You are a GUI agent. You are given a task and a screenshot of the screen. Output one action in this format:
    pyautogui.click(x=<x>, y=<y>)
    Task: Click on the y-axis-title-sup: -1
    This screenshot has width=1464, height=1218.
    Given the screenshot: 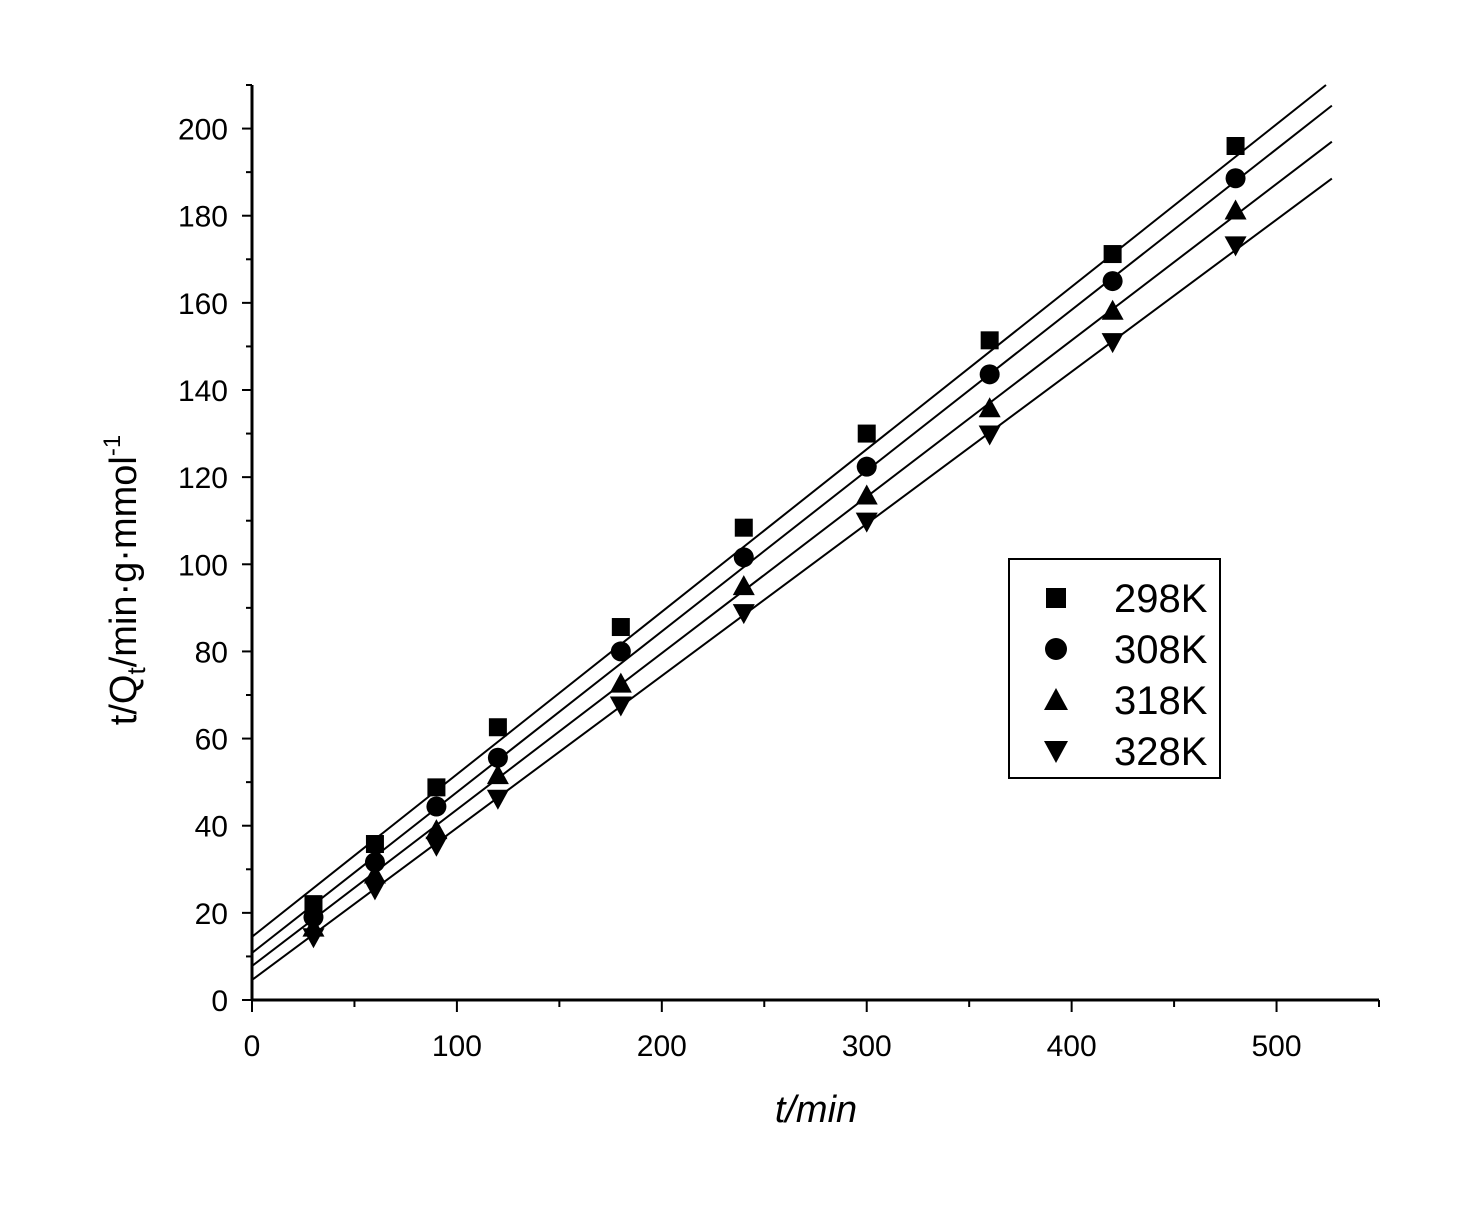 What is the action you would take?
    pyautogui.click(x=112, y=445)
    